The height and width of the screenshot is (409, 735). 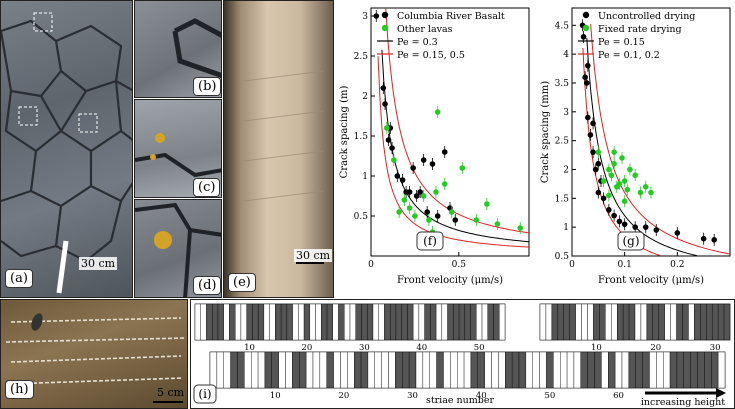 What do you see at coordinates (618, 396) in the screenshot?
I see `stria-tick-label: 60` at bounding box center [618, 396].